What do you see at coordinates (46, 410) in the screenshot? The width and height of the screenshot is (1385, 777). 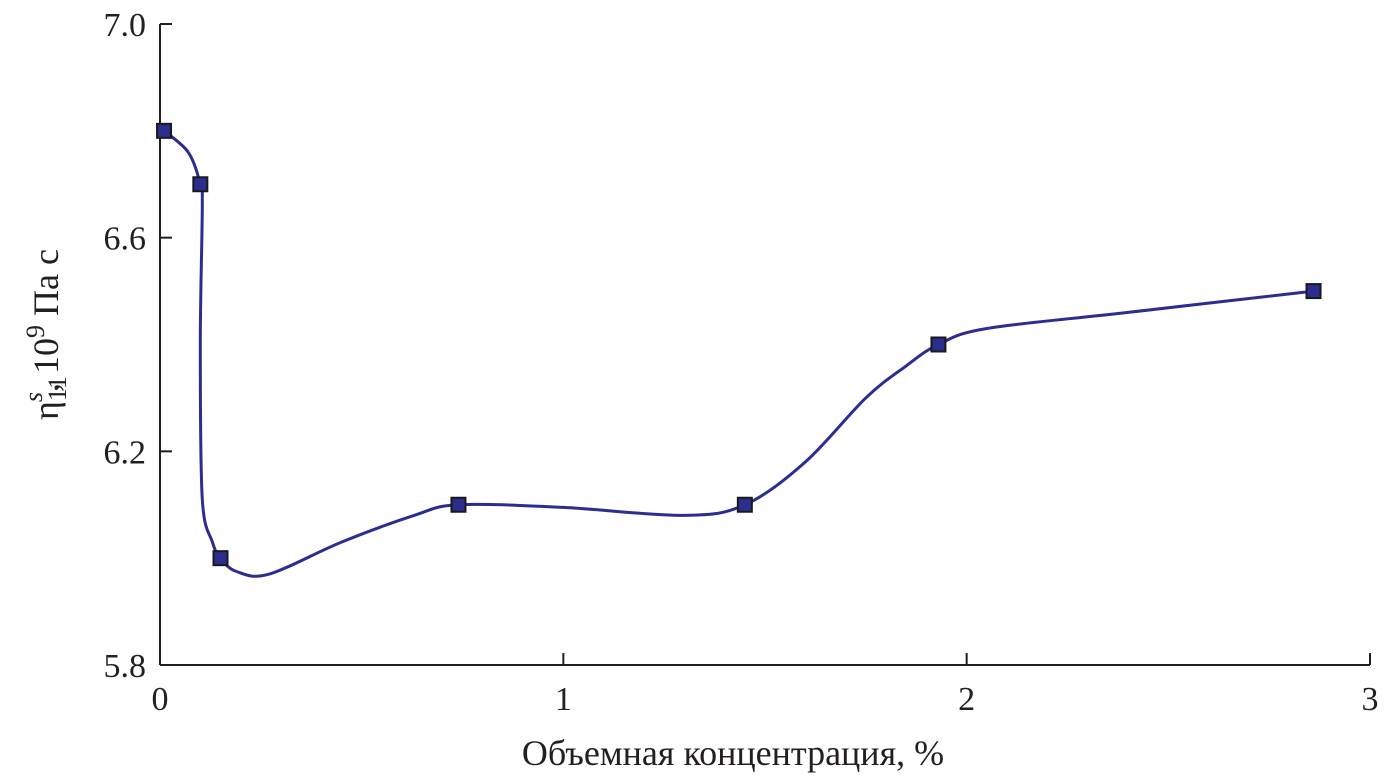 I see `y-axis-symbol: η` at bounding box center [46, 410].